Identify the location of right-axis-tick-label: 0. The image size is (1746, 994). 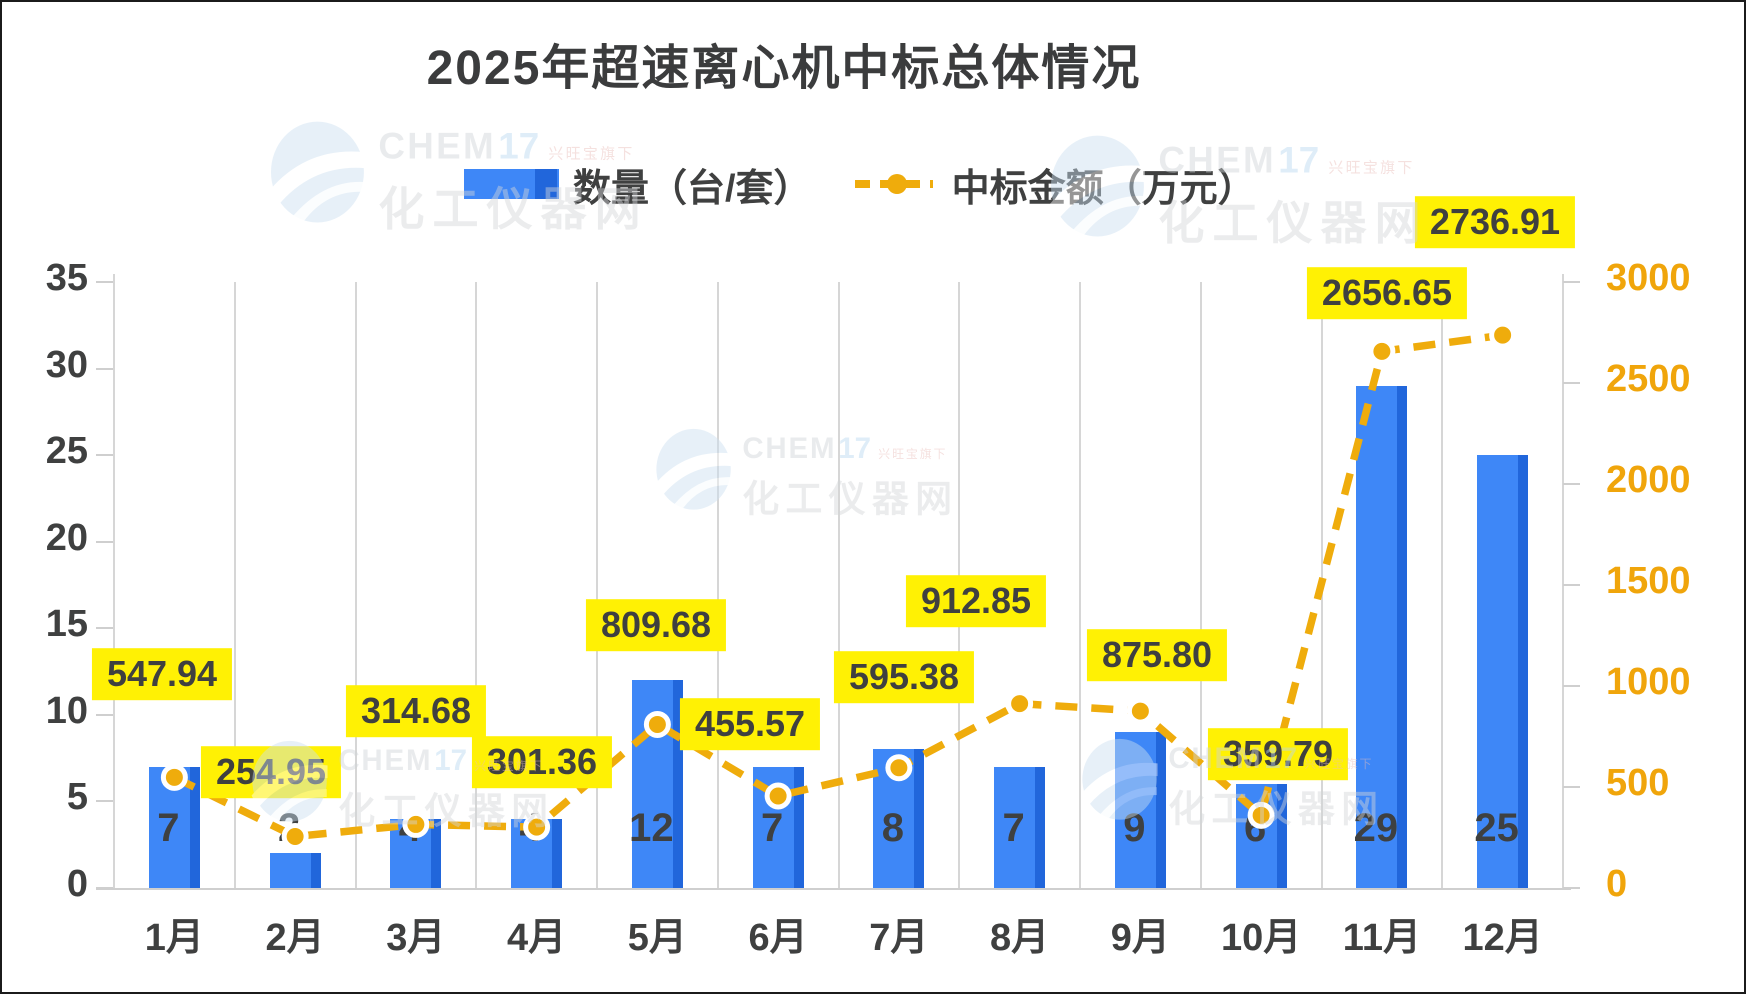
(1617, 884).